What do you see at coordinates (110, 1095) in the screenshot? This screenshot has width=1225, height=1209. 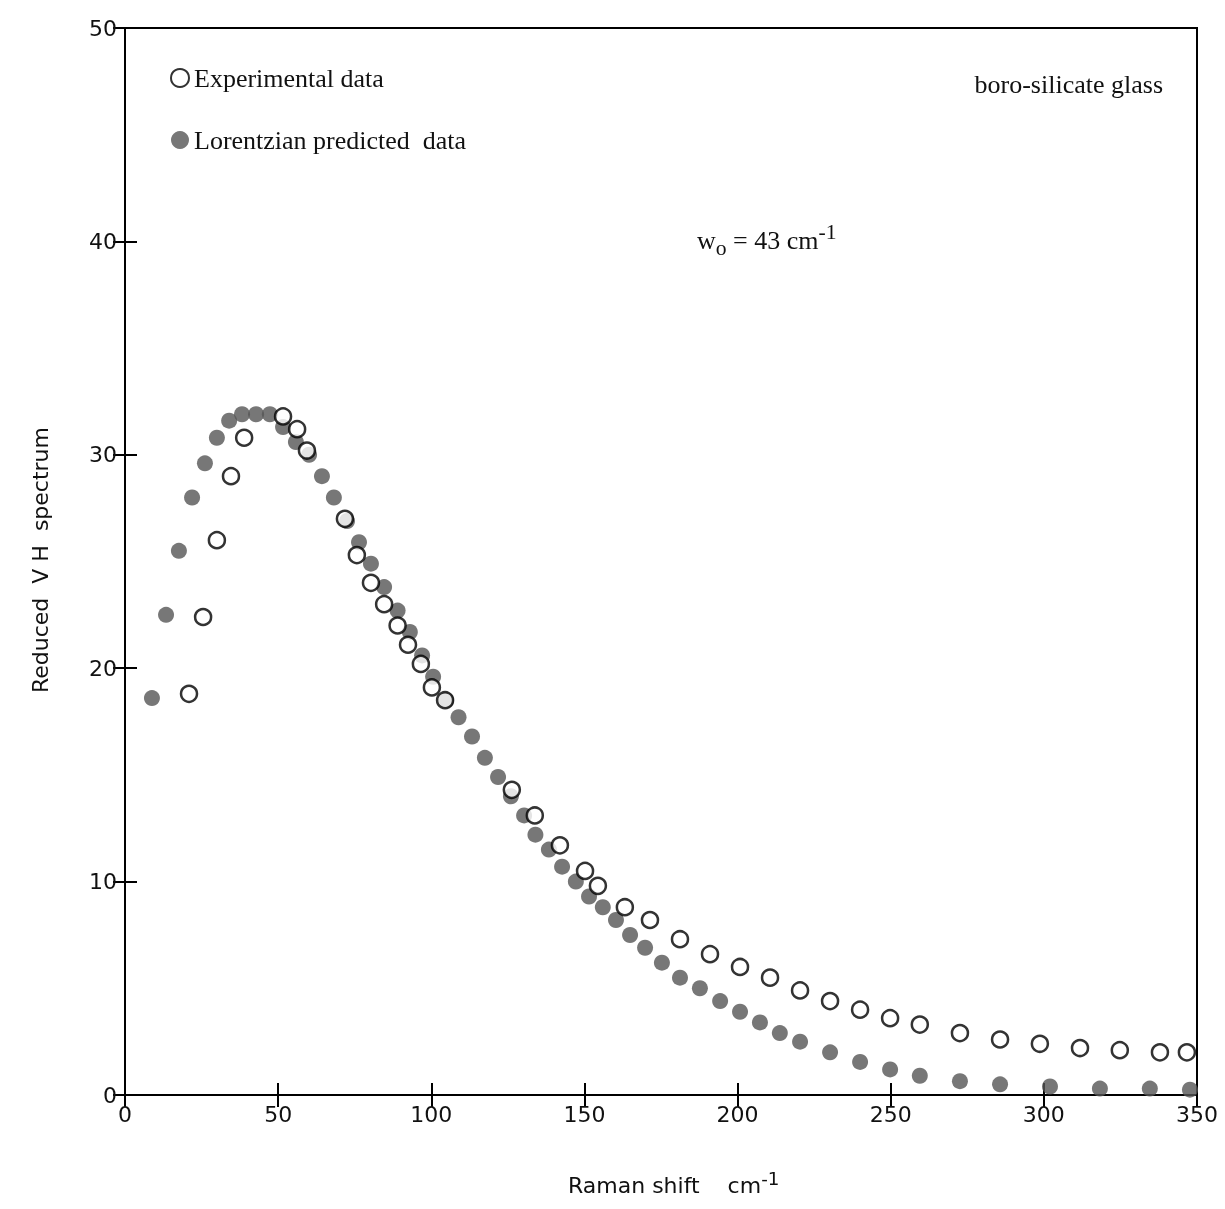 I see `y-tick-label: 0` at bounding box center [110, 1095].